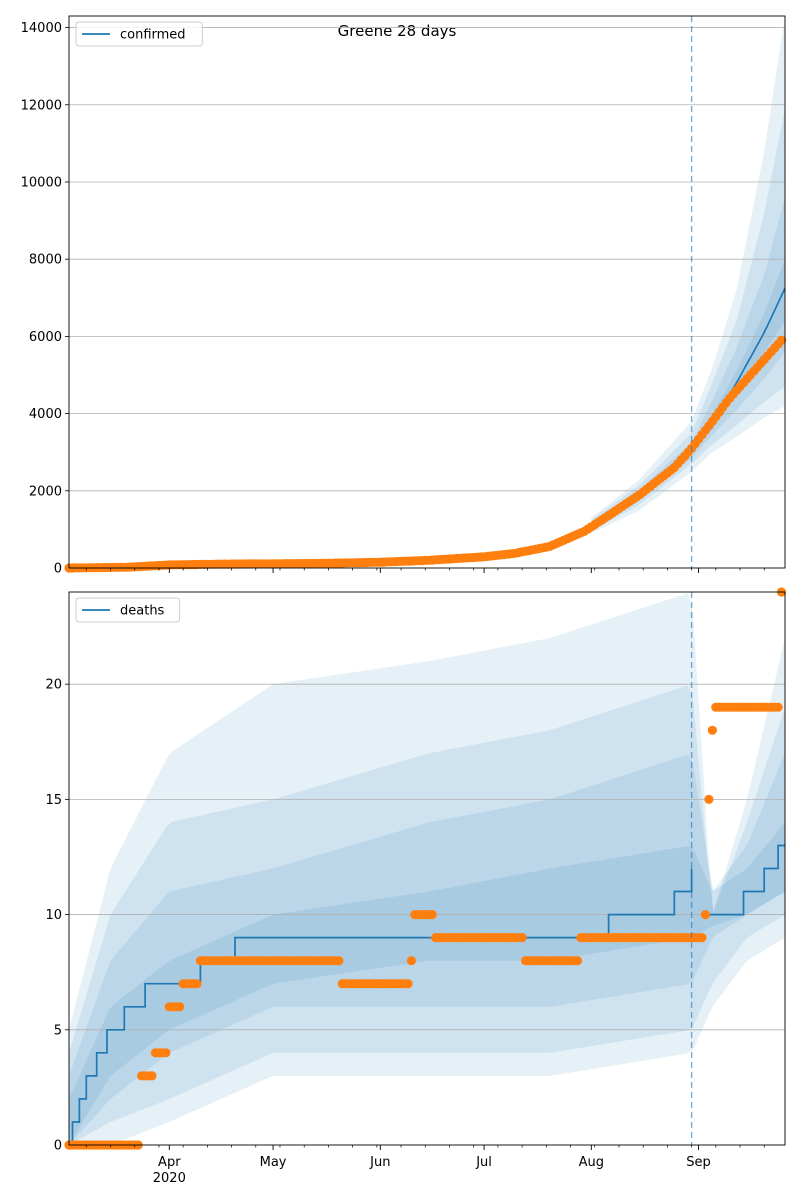 This screenshot has height=1200, width=800. I want to click on x-tick-label: May, so click(273, 1162).